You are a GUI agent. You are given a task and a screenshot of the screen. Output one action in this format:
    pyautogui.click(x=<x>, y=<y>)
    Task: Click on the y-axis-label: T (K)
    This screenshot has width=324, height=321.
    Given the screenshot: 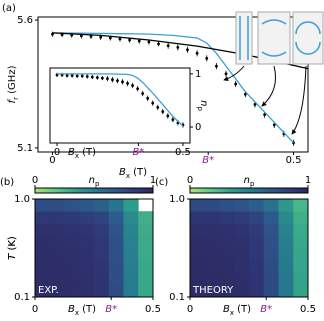 What is the action you would take?
    pyautogui.click(x=12, y=248)
    